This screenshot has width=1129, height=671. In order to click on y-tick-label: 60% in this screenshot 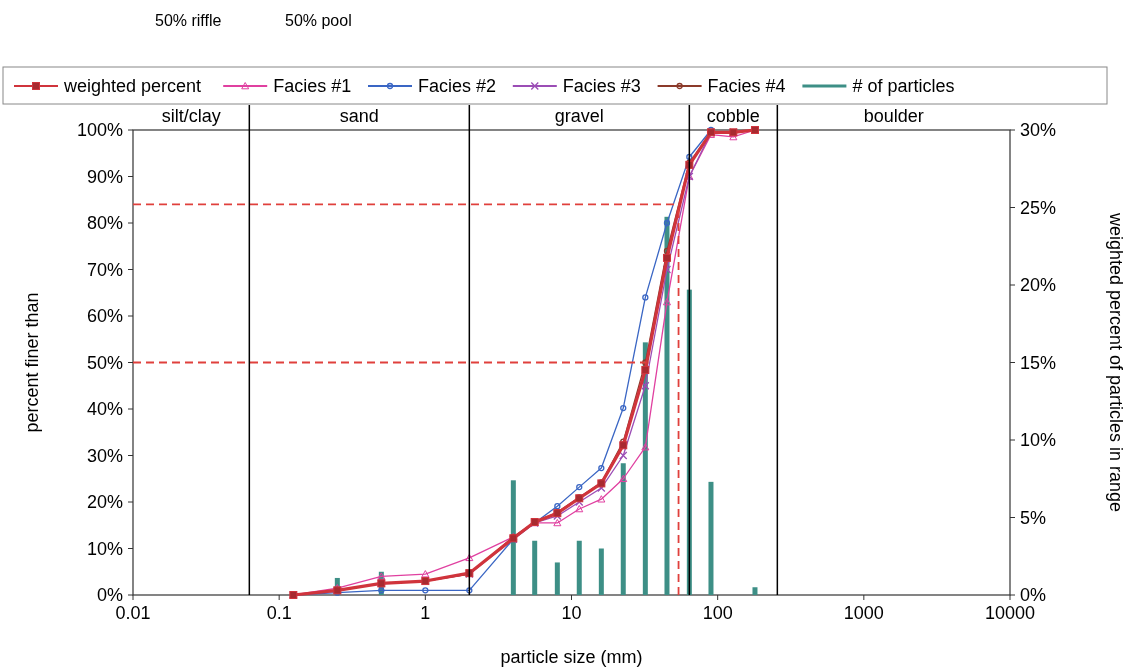, I will do `click(104, 316)`.